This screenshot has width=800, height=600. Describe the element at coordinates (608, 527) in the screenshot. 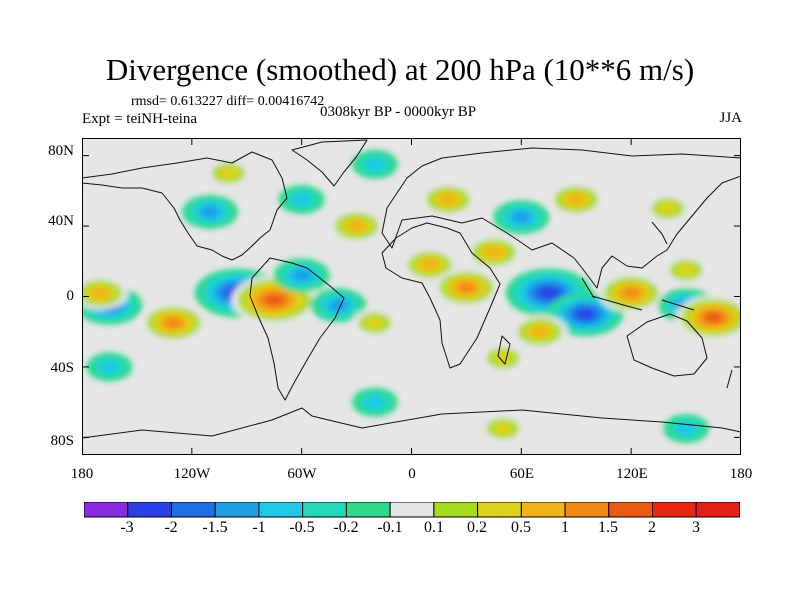

I see `colorbar-label: 1.5` at that location.